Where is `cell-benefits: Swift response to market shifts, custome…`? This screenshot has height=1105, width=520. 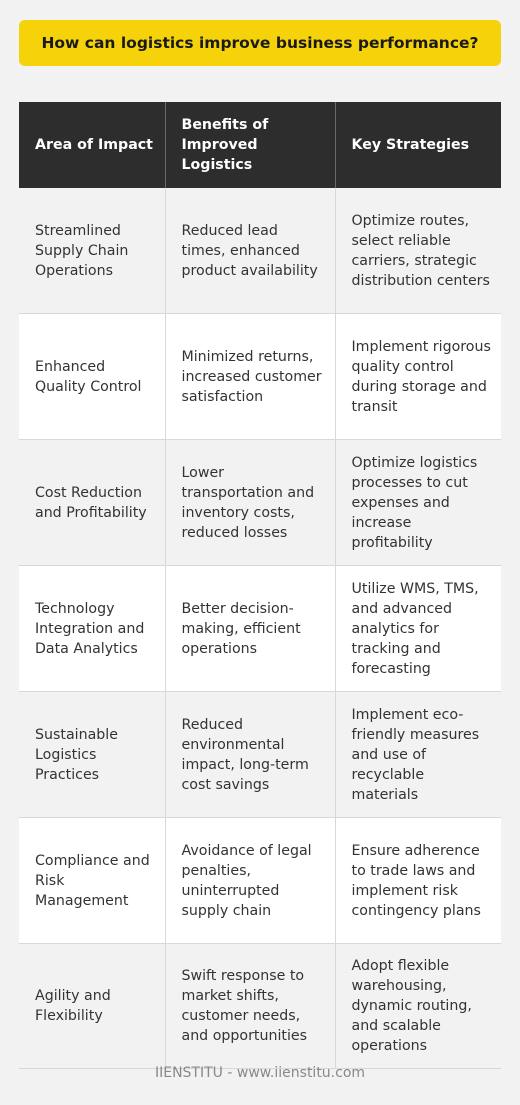 cell-benefits: Swift response to market shifts, custome… is located at coordinates (250, 1006).